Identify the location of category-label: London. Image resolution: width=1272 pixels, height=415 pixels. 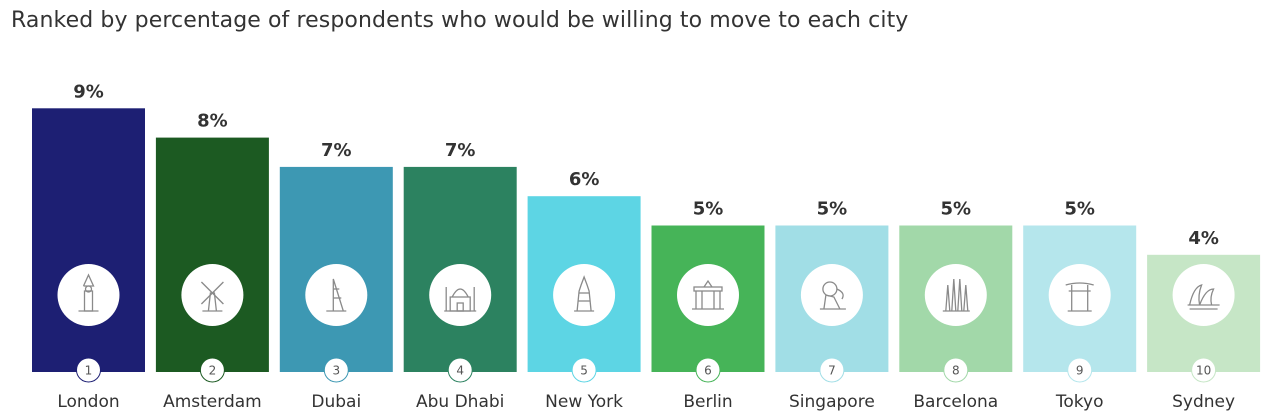
(88, 402).